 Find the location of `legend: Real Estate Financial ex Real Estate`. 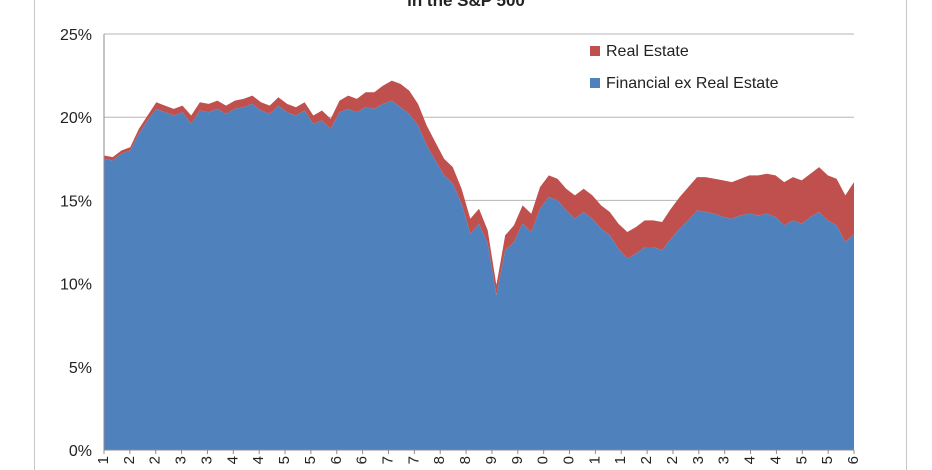

legend: Real Estate Financial ex Real Estate is located at coordinates (684, 67).